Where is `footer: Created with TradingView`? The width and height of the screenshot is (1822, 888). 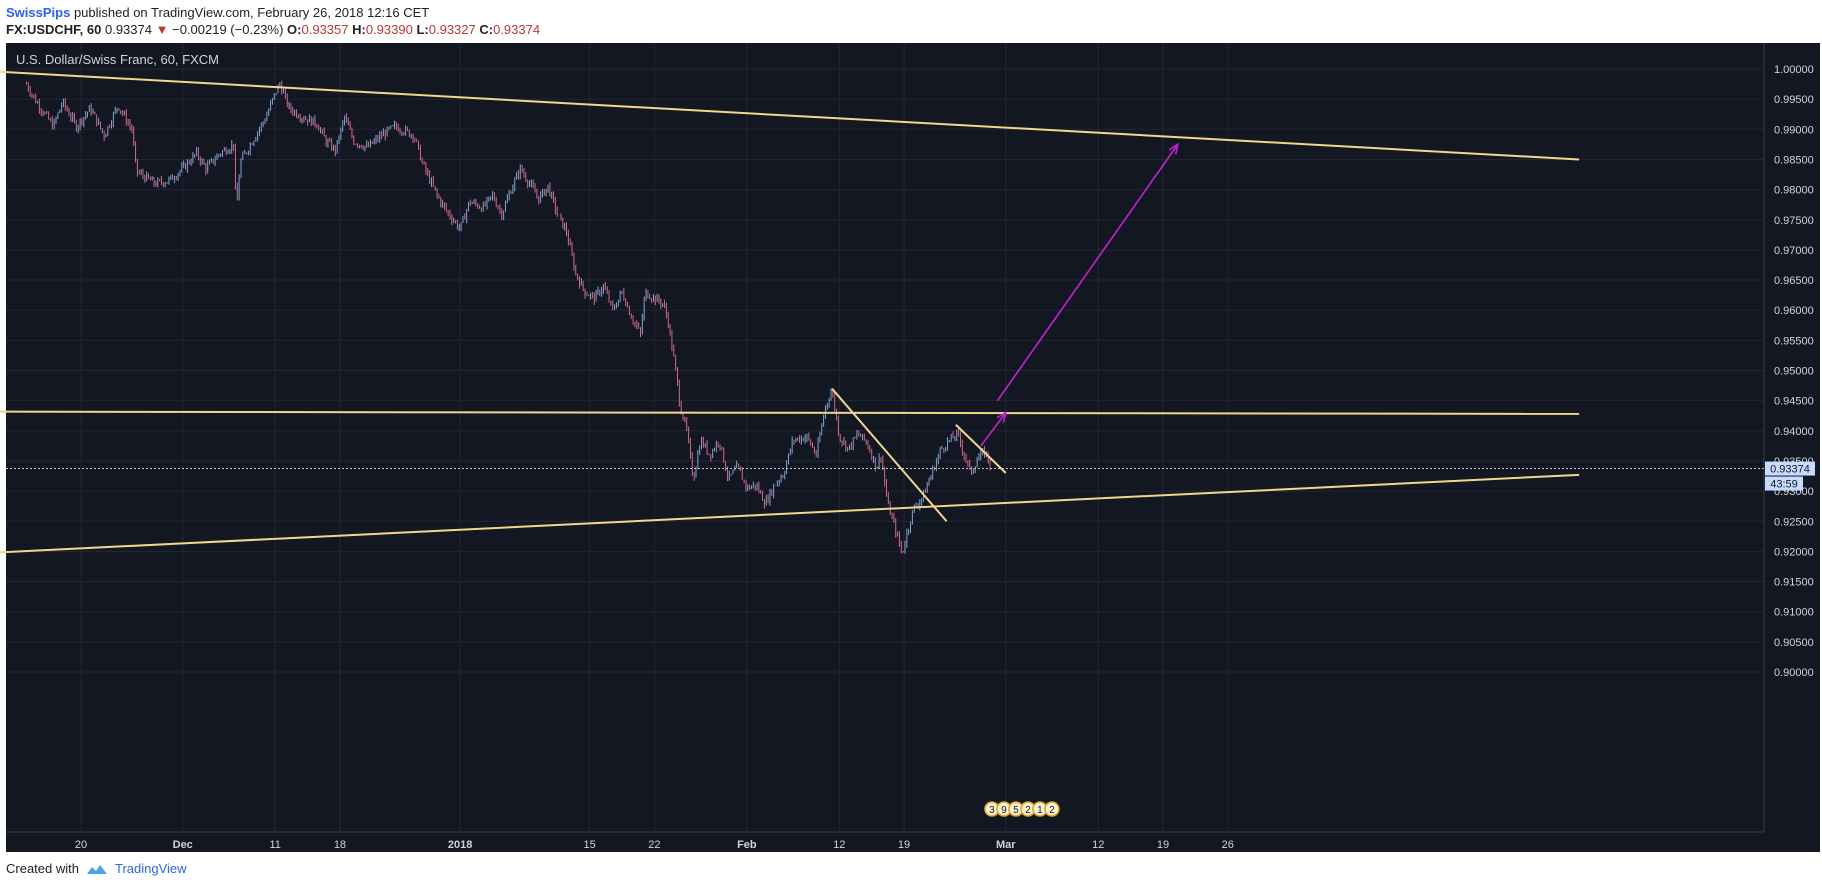
footer: Created with TradingView is located at coordinates (96, 868).